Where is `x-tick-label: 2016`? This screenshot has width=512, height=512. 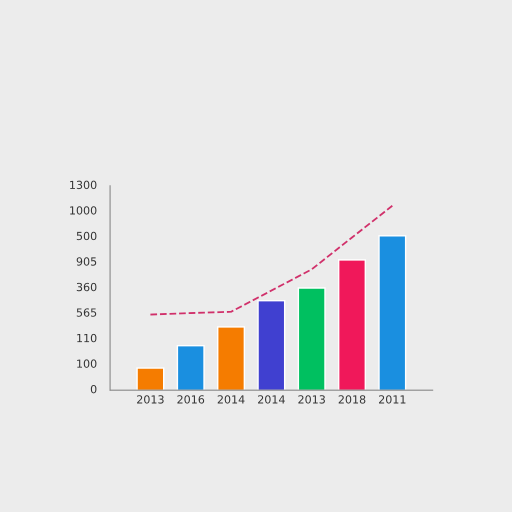 x-tick-label: 2016 is located at coordinates (190, 399).